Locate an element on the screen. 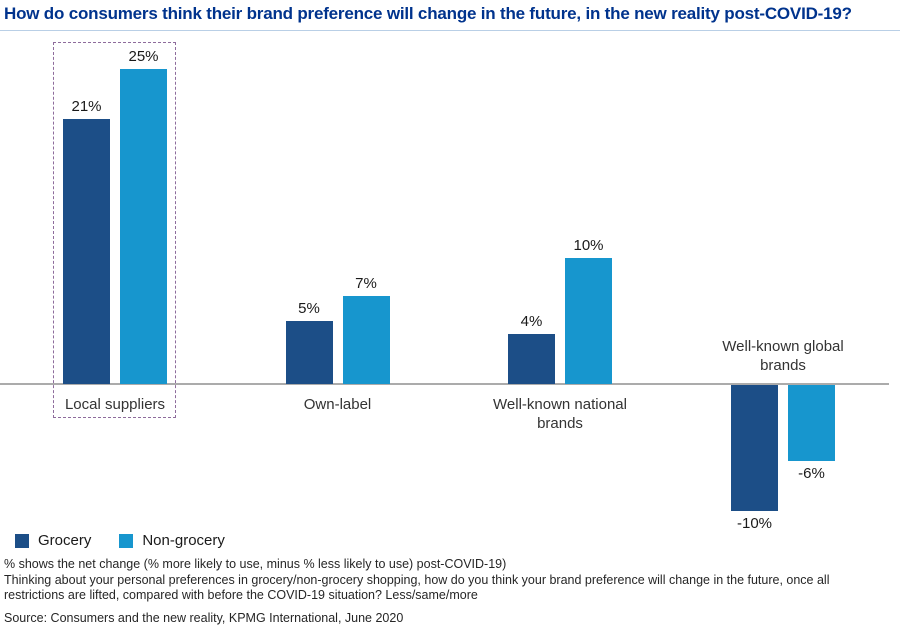 The width and height of the screenshot is (900, 630). local-suppliers-highlight-box is located at coordinates (114, 230).